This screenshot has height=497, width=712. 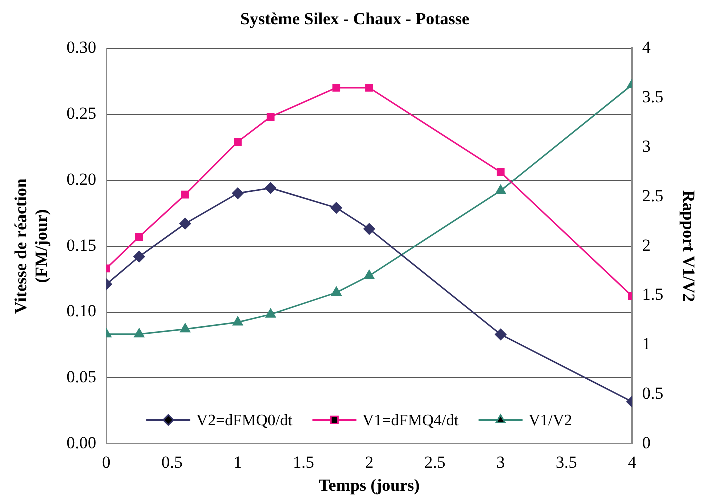 I want to click on x-tick-label: 2, so click(x=369, y=462).